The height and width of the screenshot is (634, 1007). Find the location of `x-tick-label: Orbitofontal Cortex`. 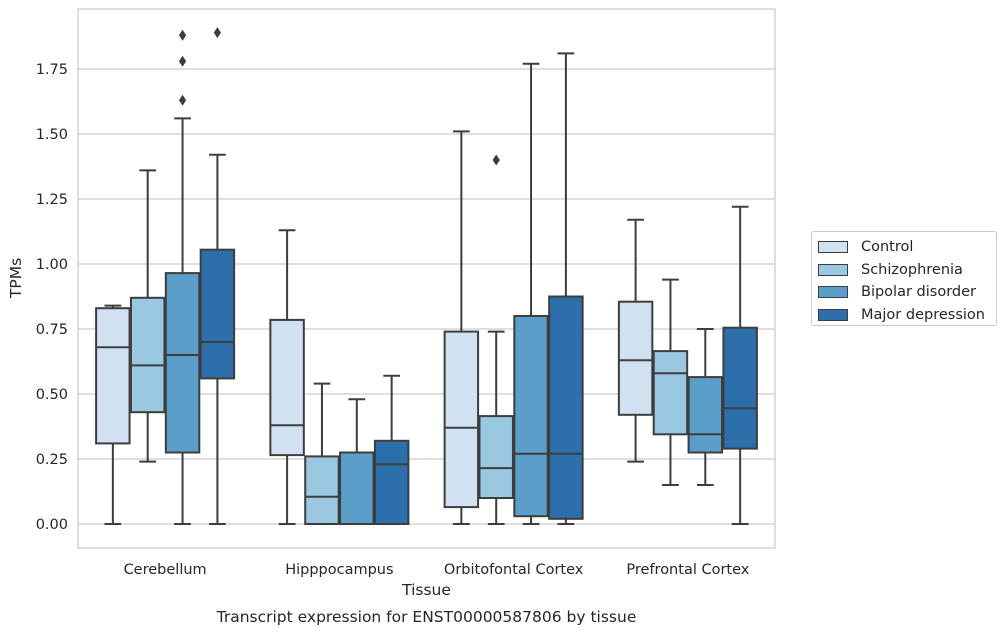

x-tick-label: Orbitofontal Cortex is located at coordinates (514, 570).